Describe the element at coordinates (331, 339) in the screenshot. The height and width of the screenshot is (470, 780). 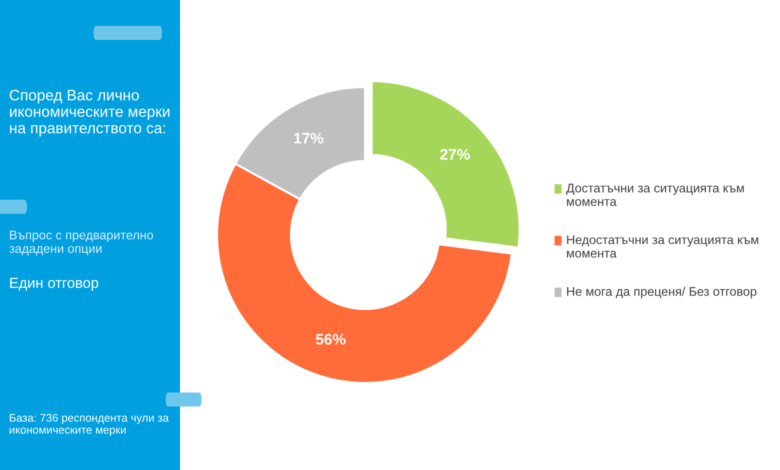
I see `data-label: 56%` at that location.